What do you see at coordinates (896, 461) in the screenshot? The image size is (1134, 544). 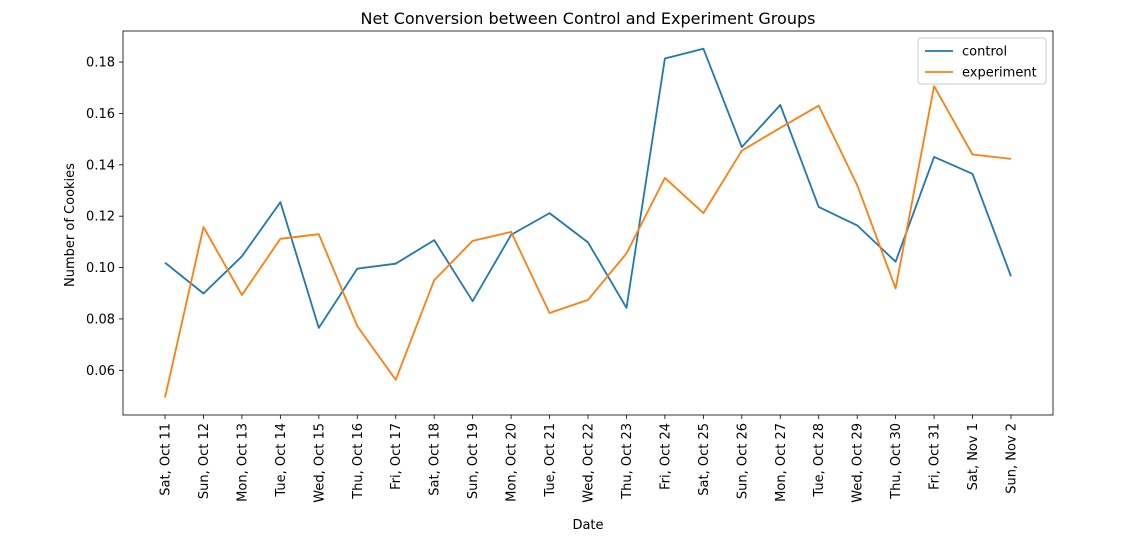 I see `x-tick-label: Thu, Oct 30` at bounding box center [896, 461].